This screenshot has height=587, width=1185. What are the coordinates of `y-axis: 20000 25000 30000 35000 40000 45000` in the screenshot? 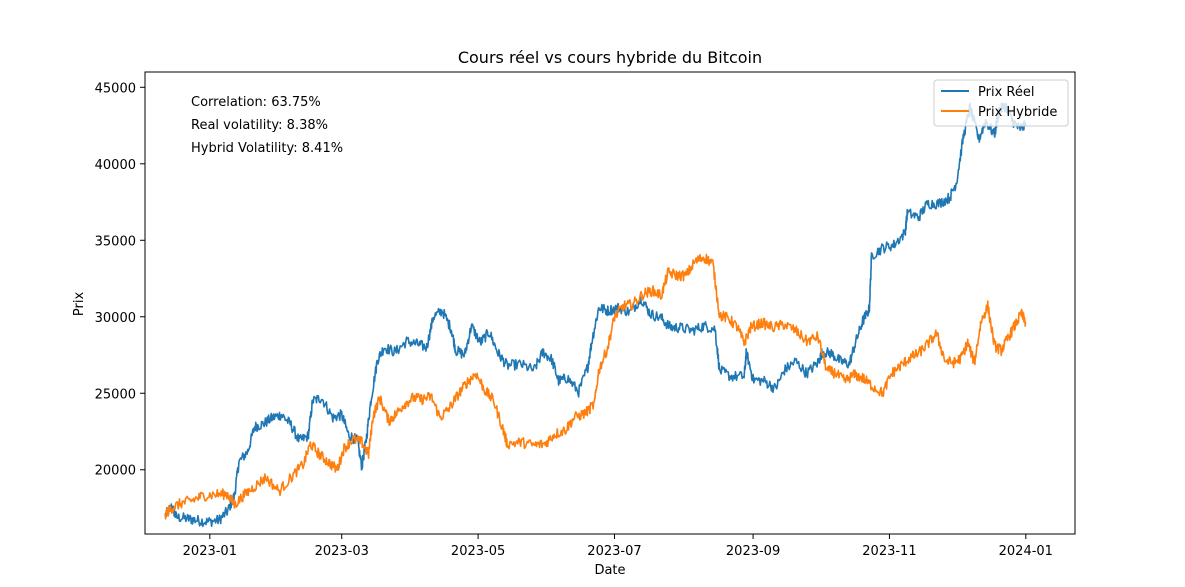 It's located at (120, 280).